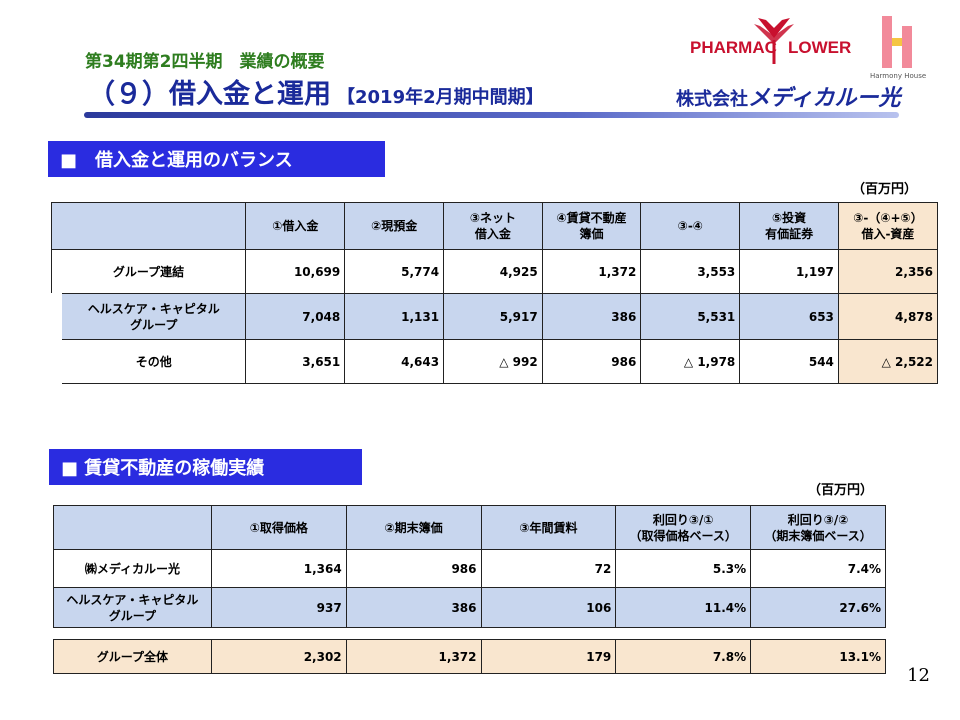 The width and height of the screenshot is (960, 720). Describe the element at coordinates (683, 568) in the screenshot. I see `cell: 5.3%` at that location.